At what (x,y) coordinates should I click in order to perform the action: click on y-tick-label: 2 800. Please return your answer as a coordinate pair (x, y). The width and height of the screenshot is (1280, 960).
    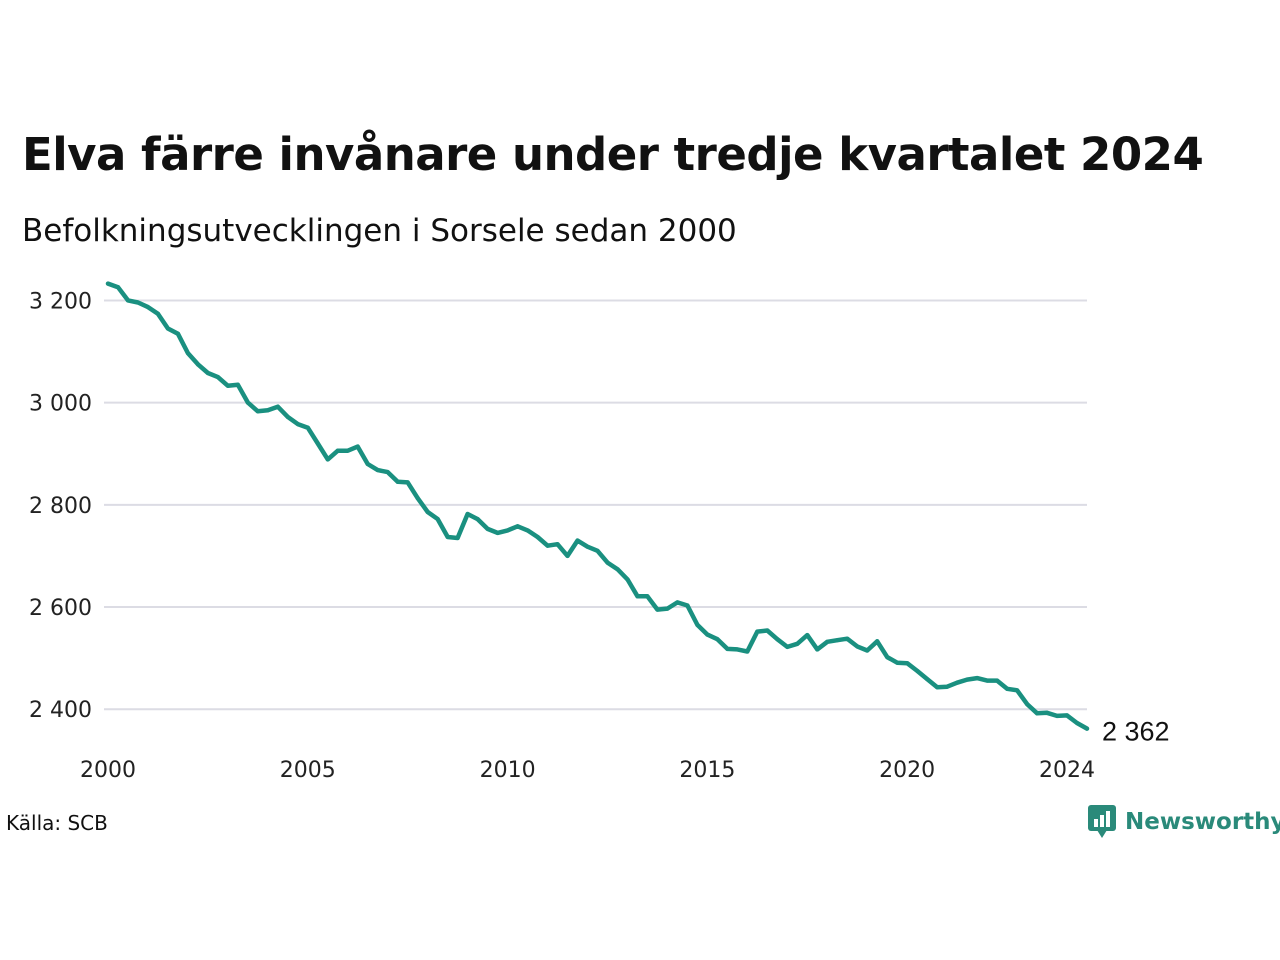
    Looking at the image, I should click on (60, 506).